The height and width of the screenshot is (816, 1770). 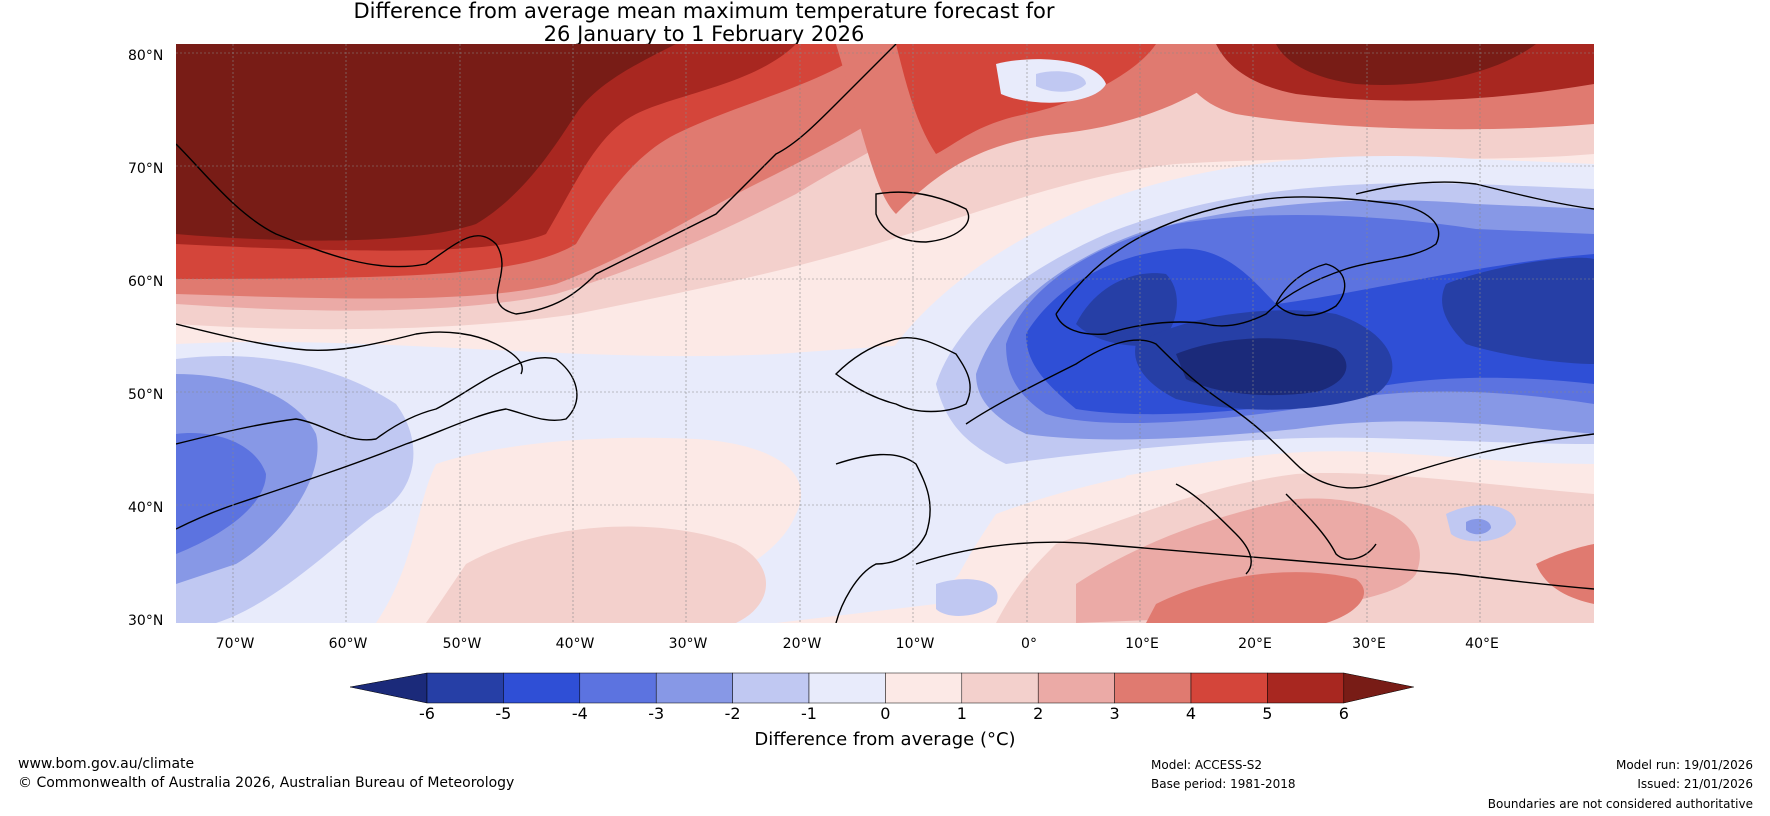 What do you see at coordinates (694, 688) in the screenshot?
I see `colorbar-segment-m3_m2` at bounding box center [694, 688].